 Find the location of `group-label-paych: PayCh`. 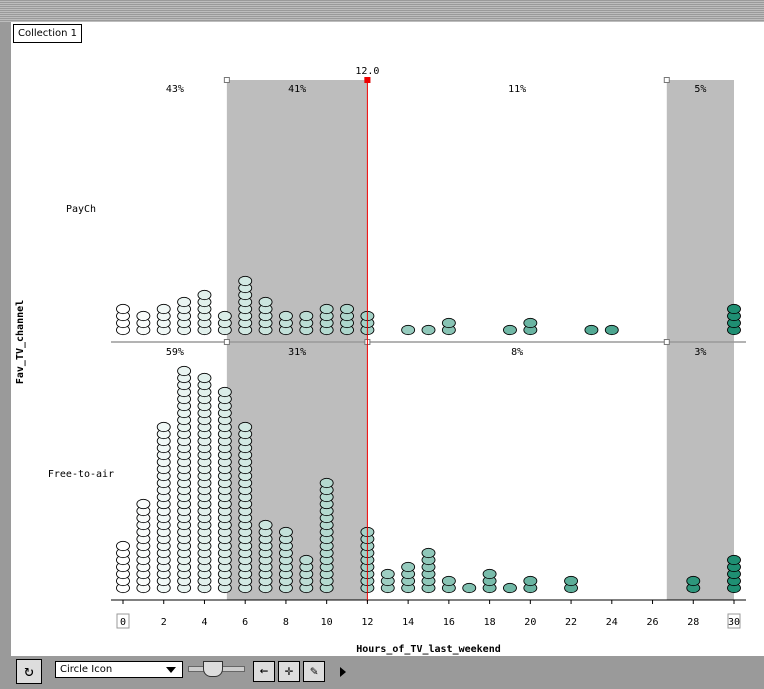

group-label-paych: PayCh is located at coordinates (81, 209).